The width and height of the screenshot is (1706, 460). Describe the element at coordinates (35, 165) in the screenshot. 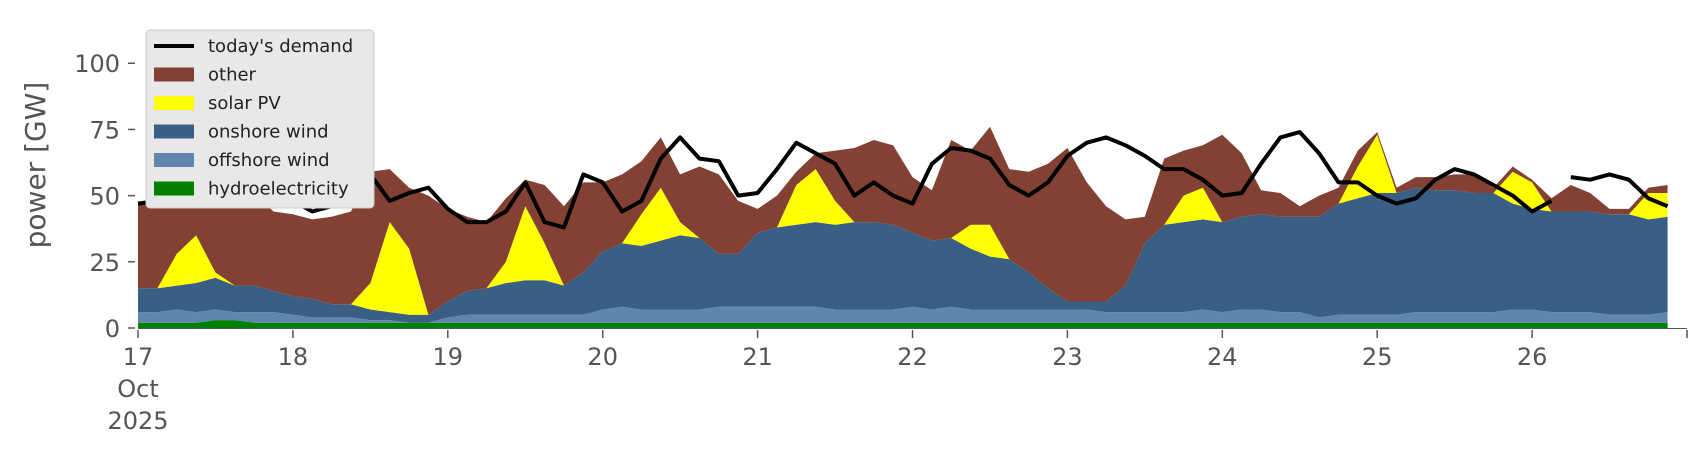

I see `y-axis-label: power [GW]` at that location.